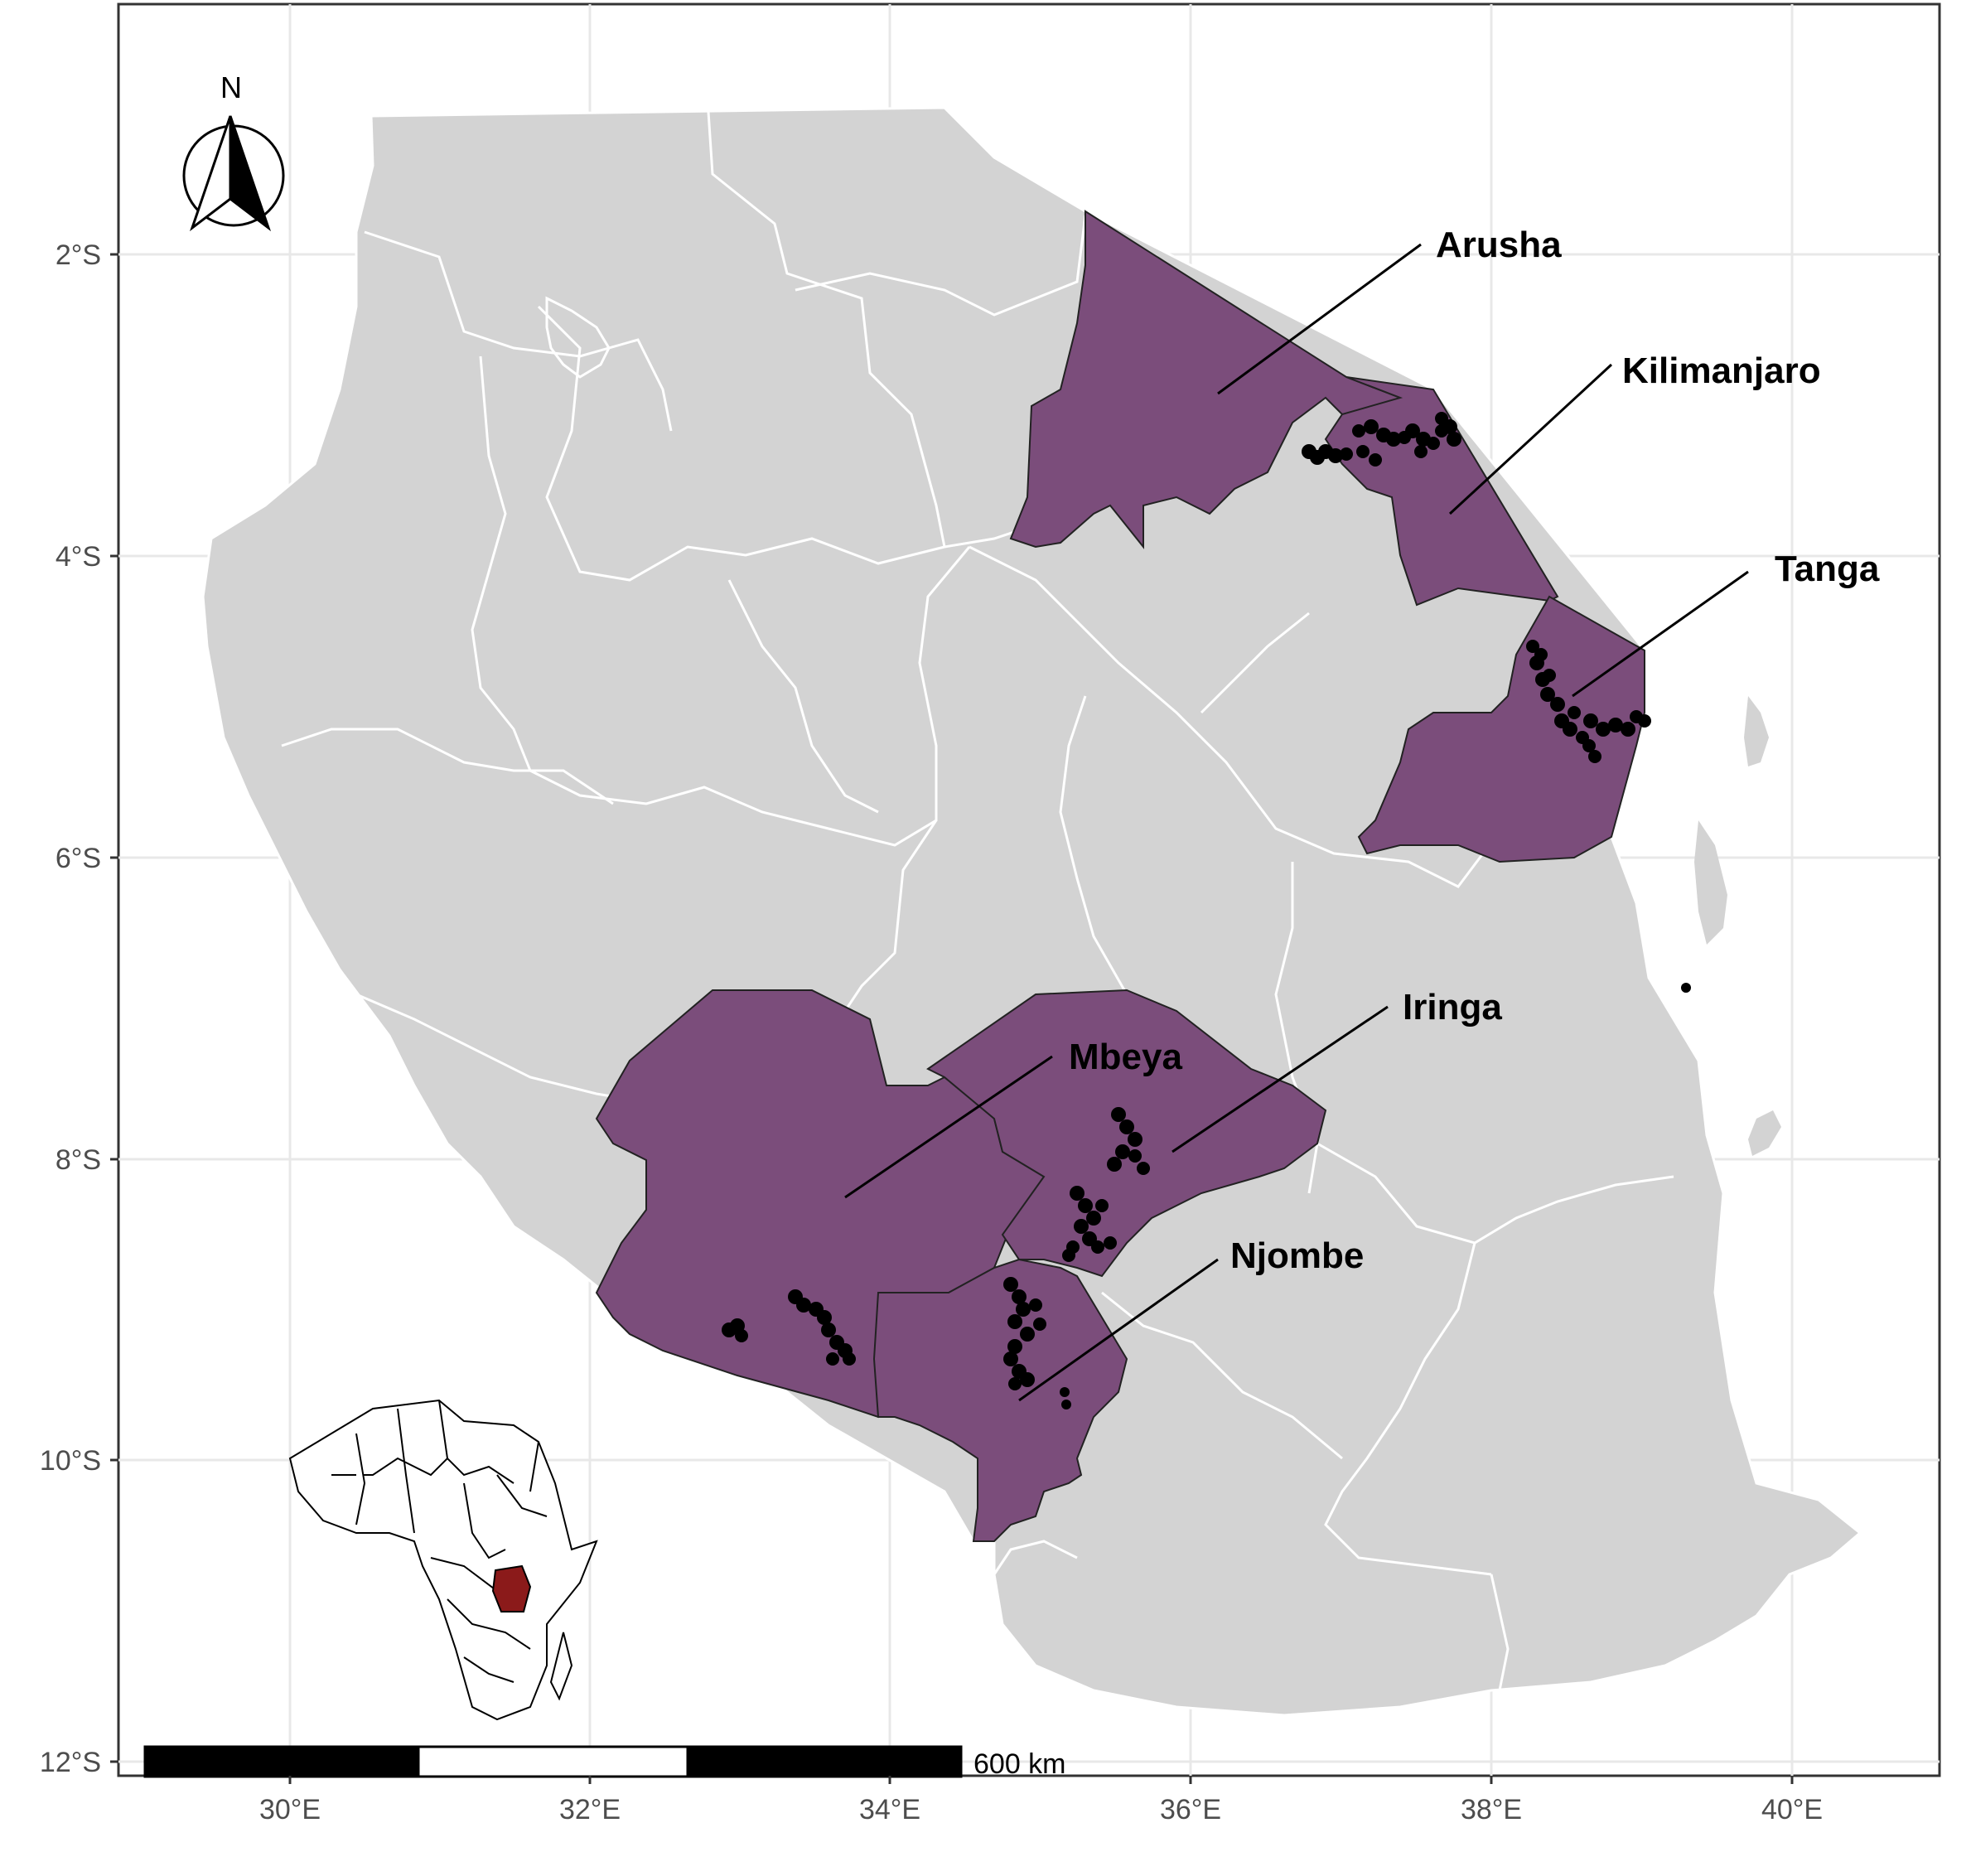  What do you see at coordinates (1710, 882) in the screenshot?
I see `zanzibar-island` at bounding box center [1710, 882].